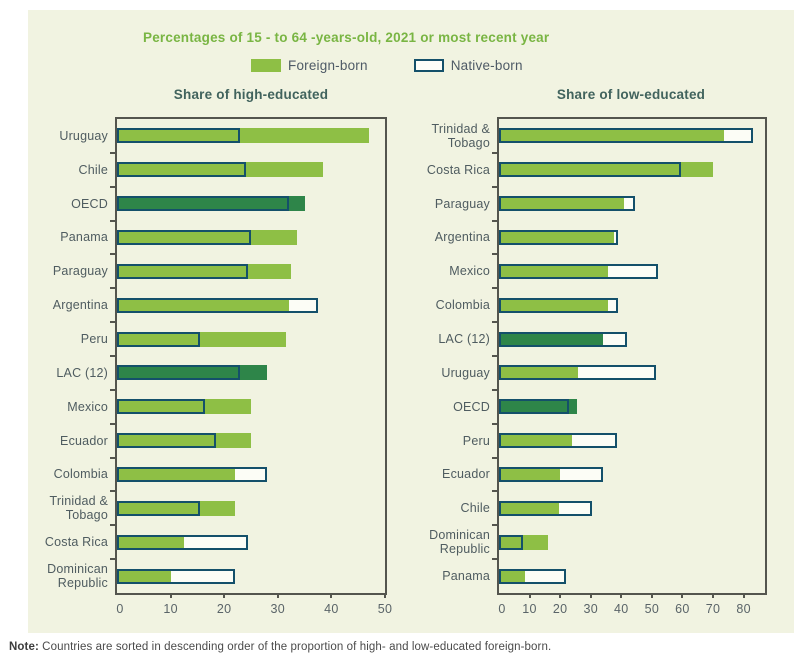  What do you see at coordinates (84, 237) in the screenshot?
I see `category-label: Panama` at bounding box center [84, 237].